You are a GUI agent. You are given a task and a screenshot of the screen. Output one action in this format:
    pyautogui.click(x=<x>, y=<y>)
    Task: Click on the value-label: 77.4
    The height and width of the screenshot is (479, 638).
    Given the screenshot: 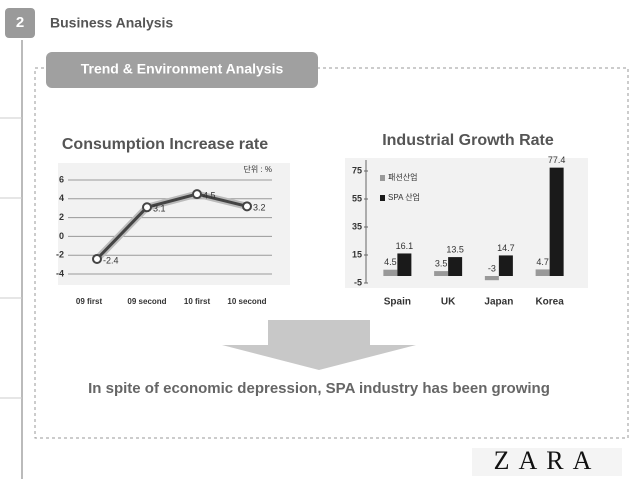 What is the action you would take?
    pyautogui.click(x=557, y=160)
    